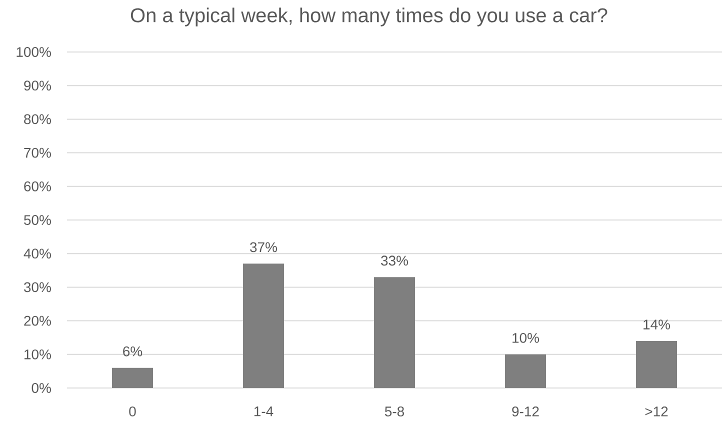 This screenshot has height=425, width=722. I want to click on y-tick-label: 60%, so click(37, 186).